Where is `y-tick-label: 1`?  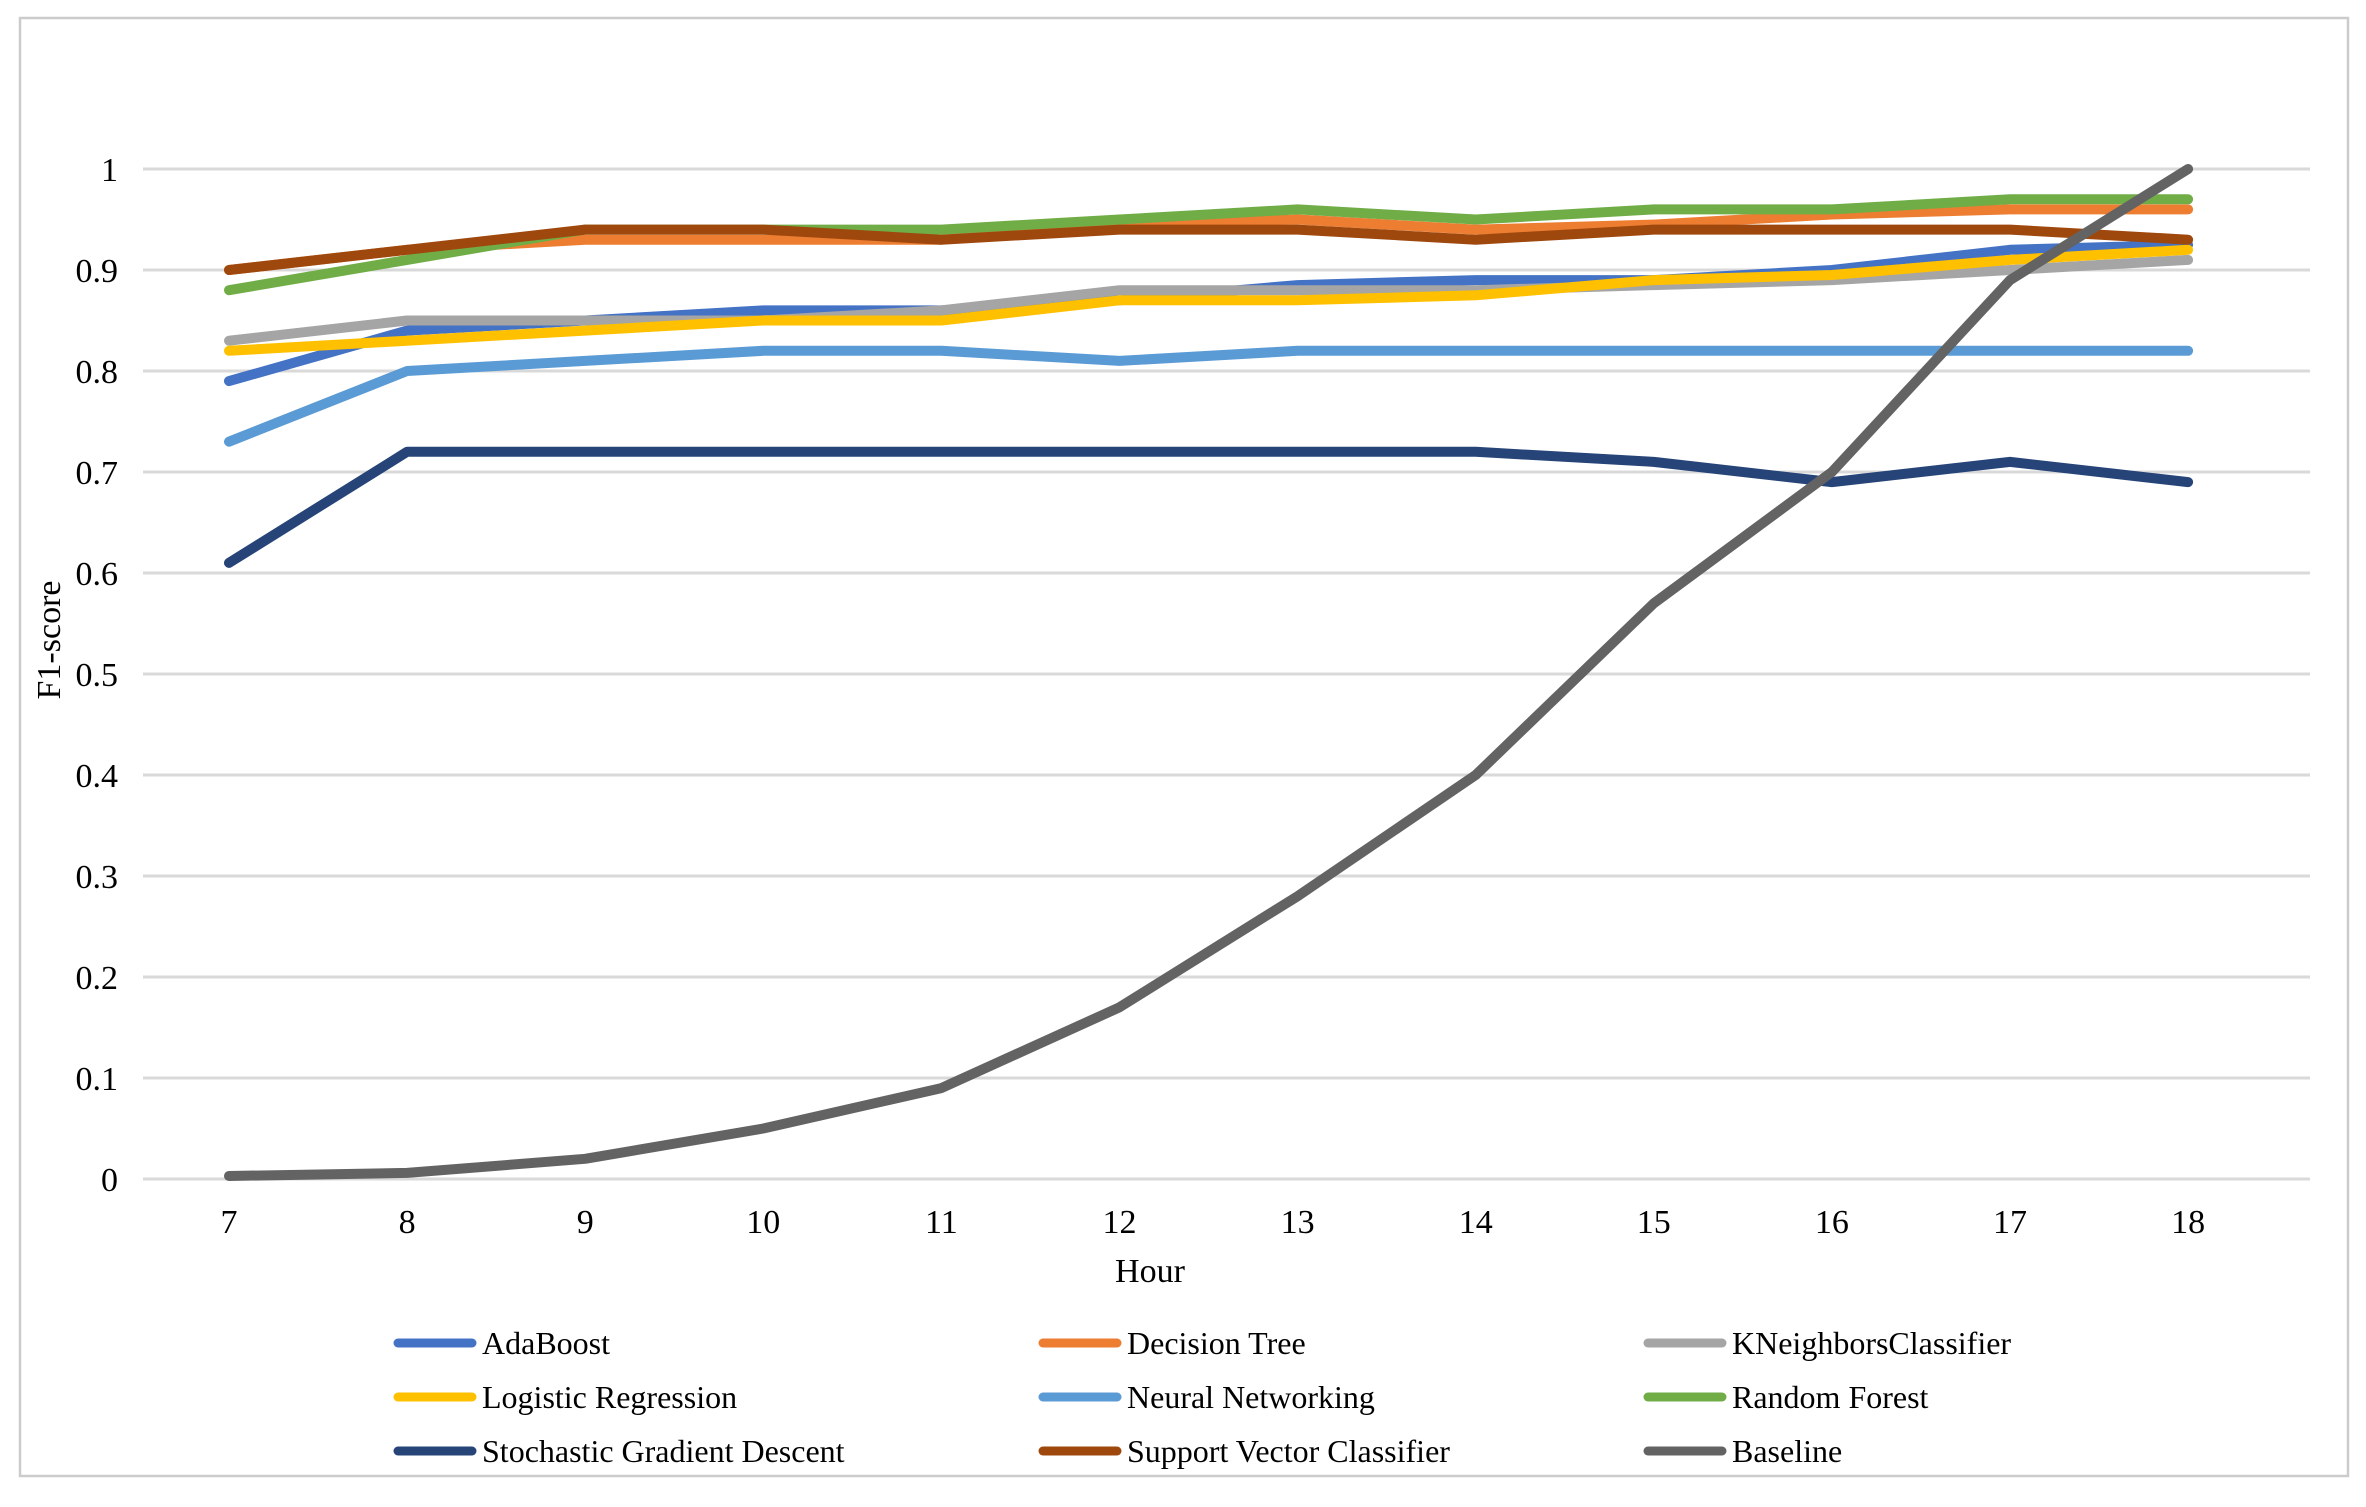
y-tick-label: 1 is located at coordinates (109, 170).